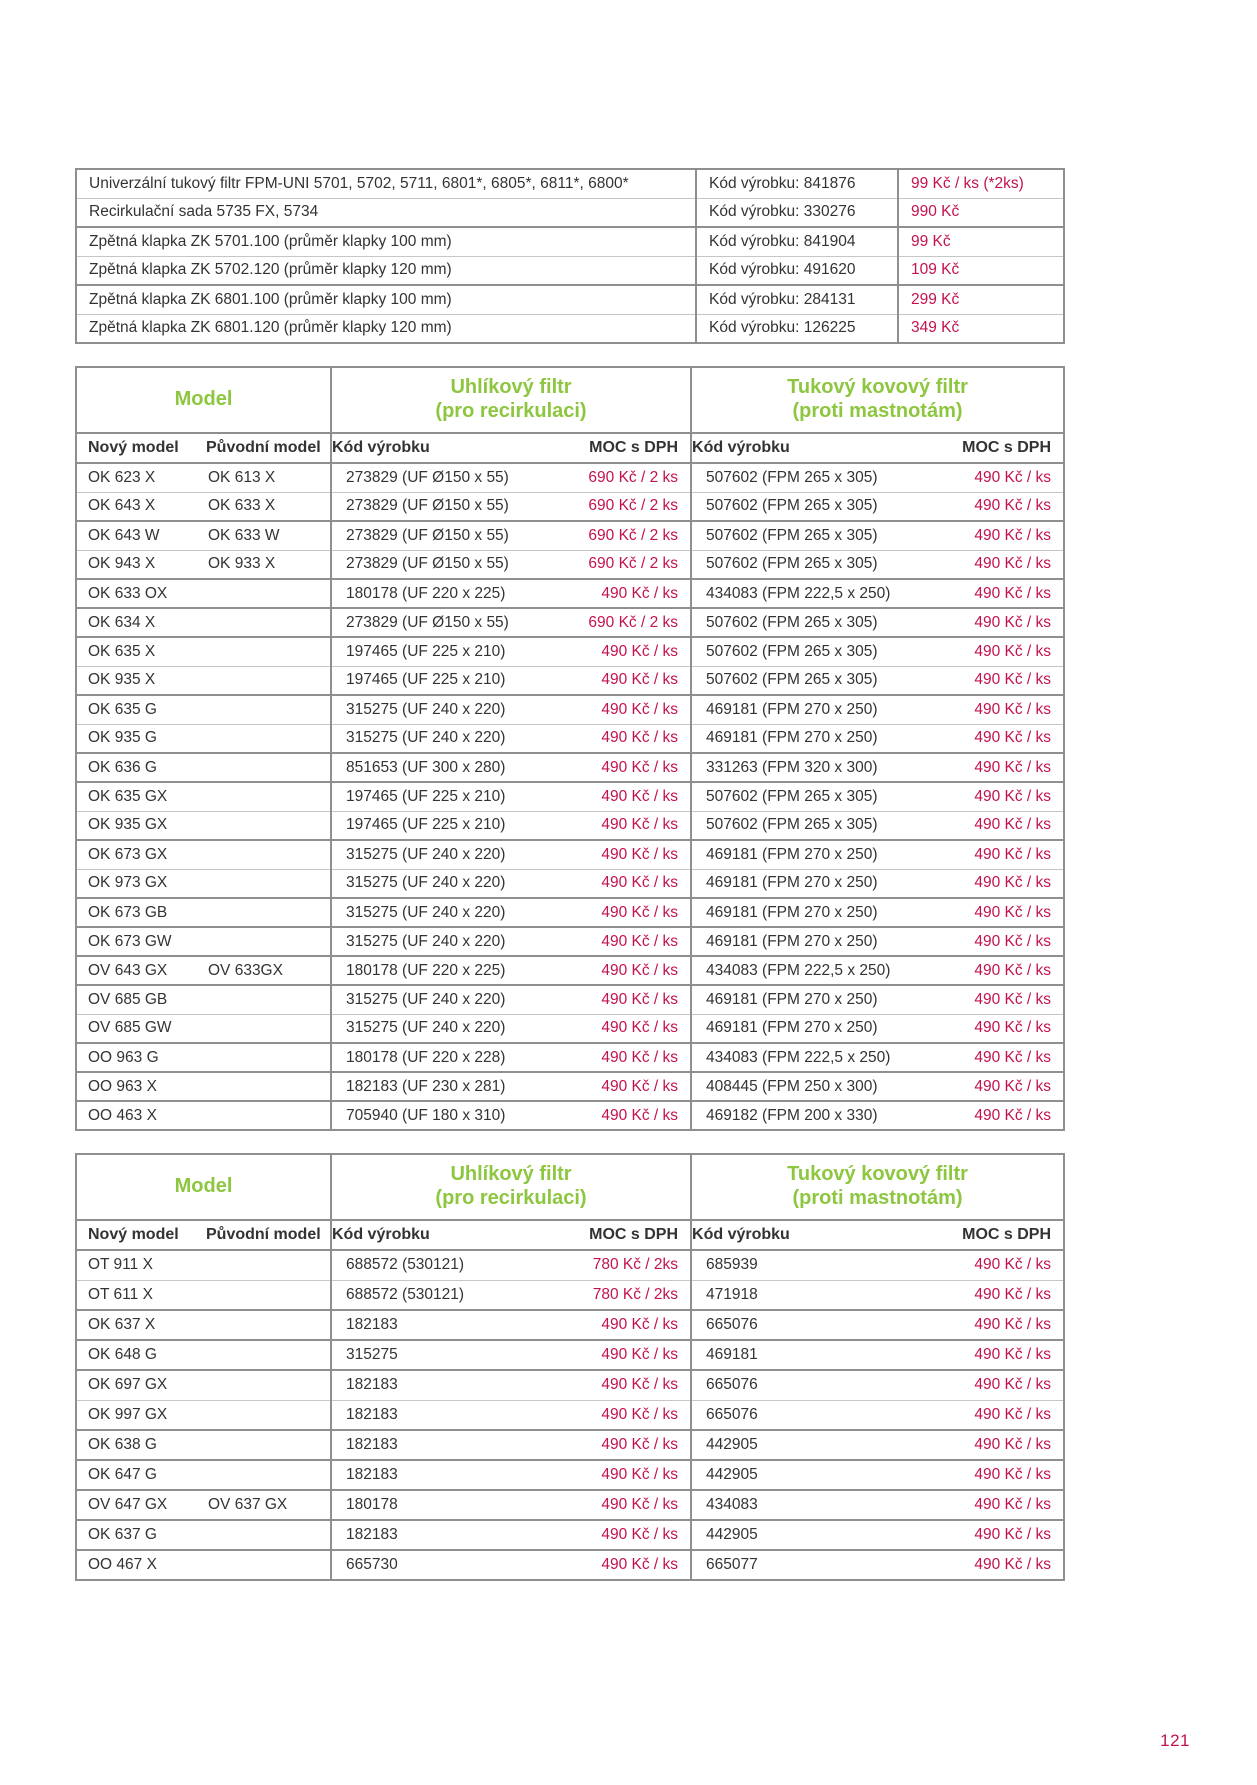  I want to click on code2-cell: 469181, so click(806, 1354).